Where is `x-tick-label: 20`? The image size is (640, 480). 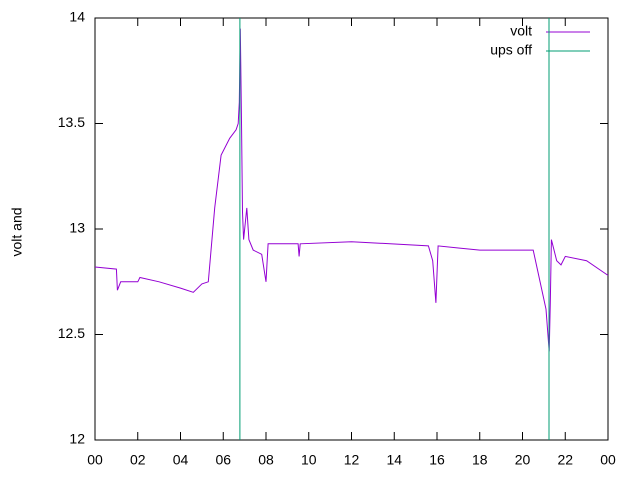 x-tick-label: 20 is located at coordinates (523, 460).